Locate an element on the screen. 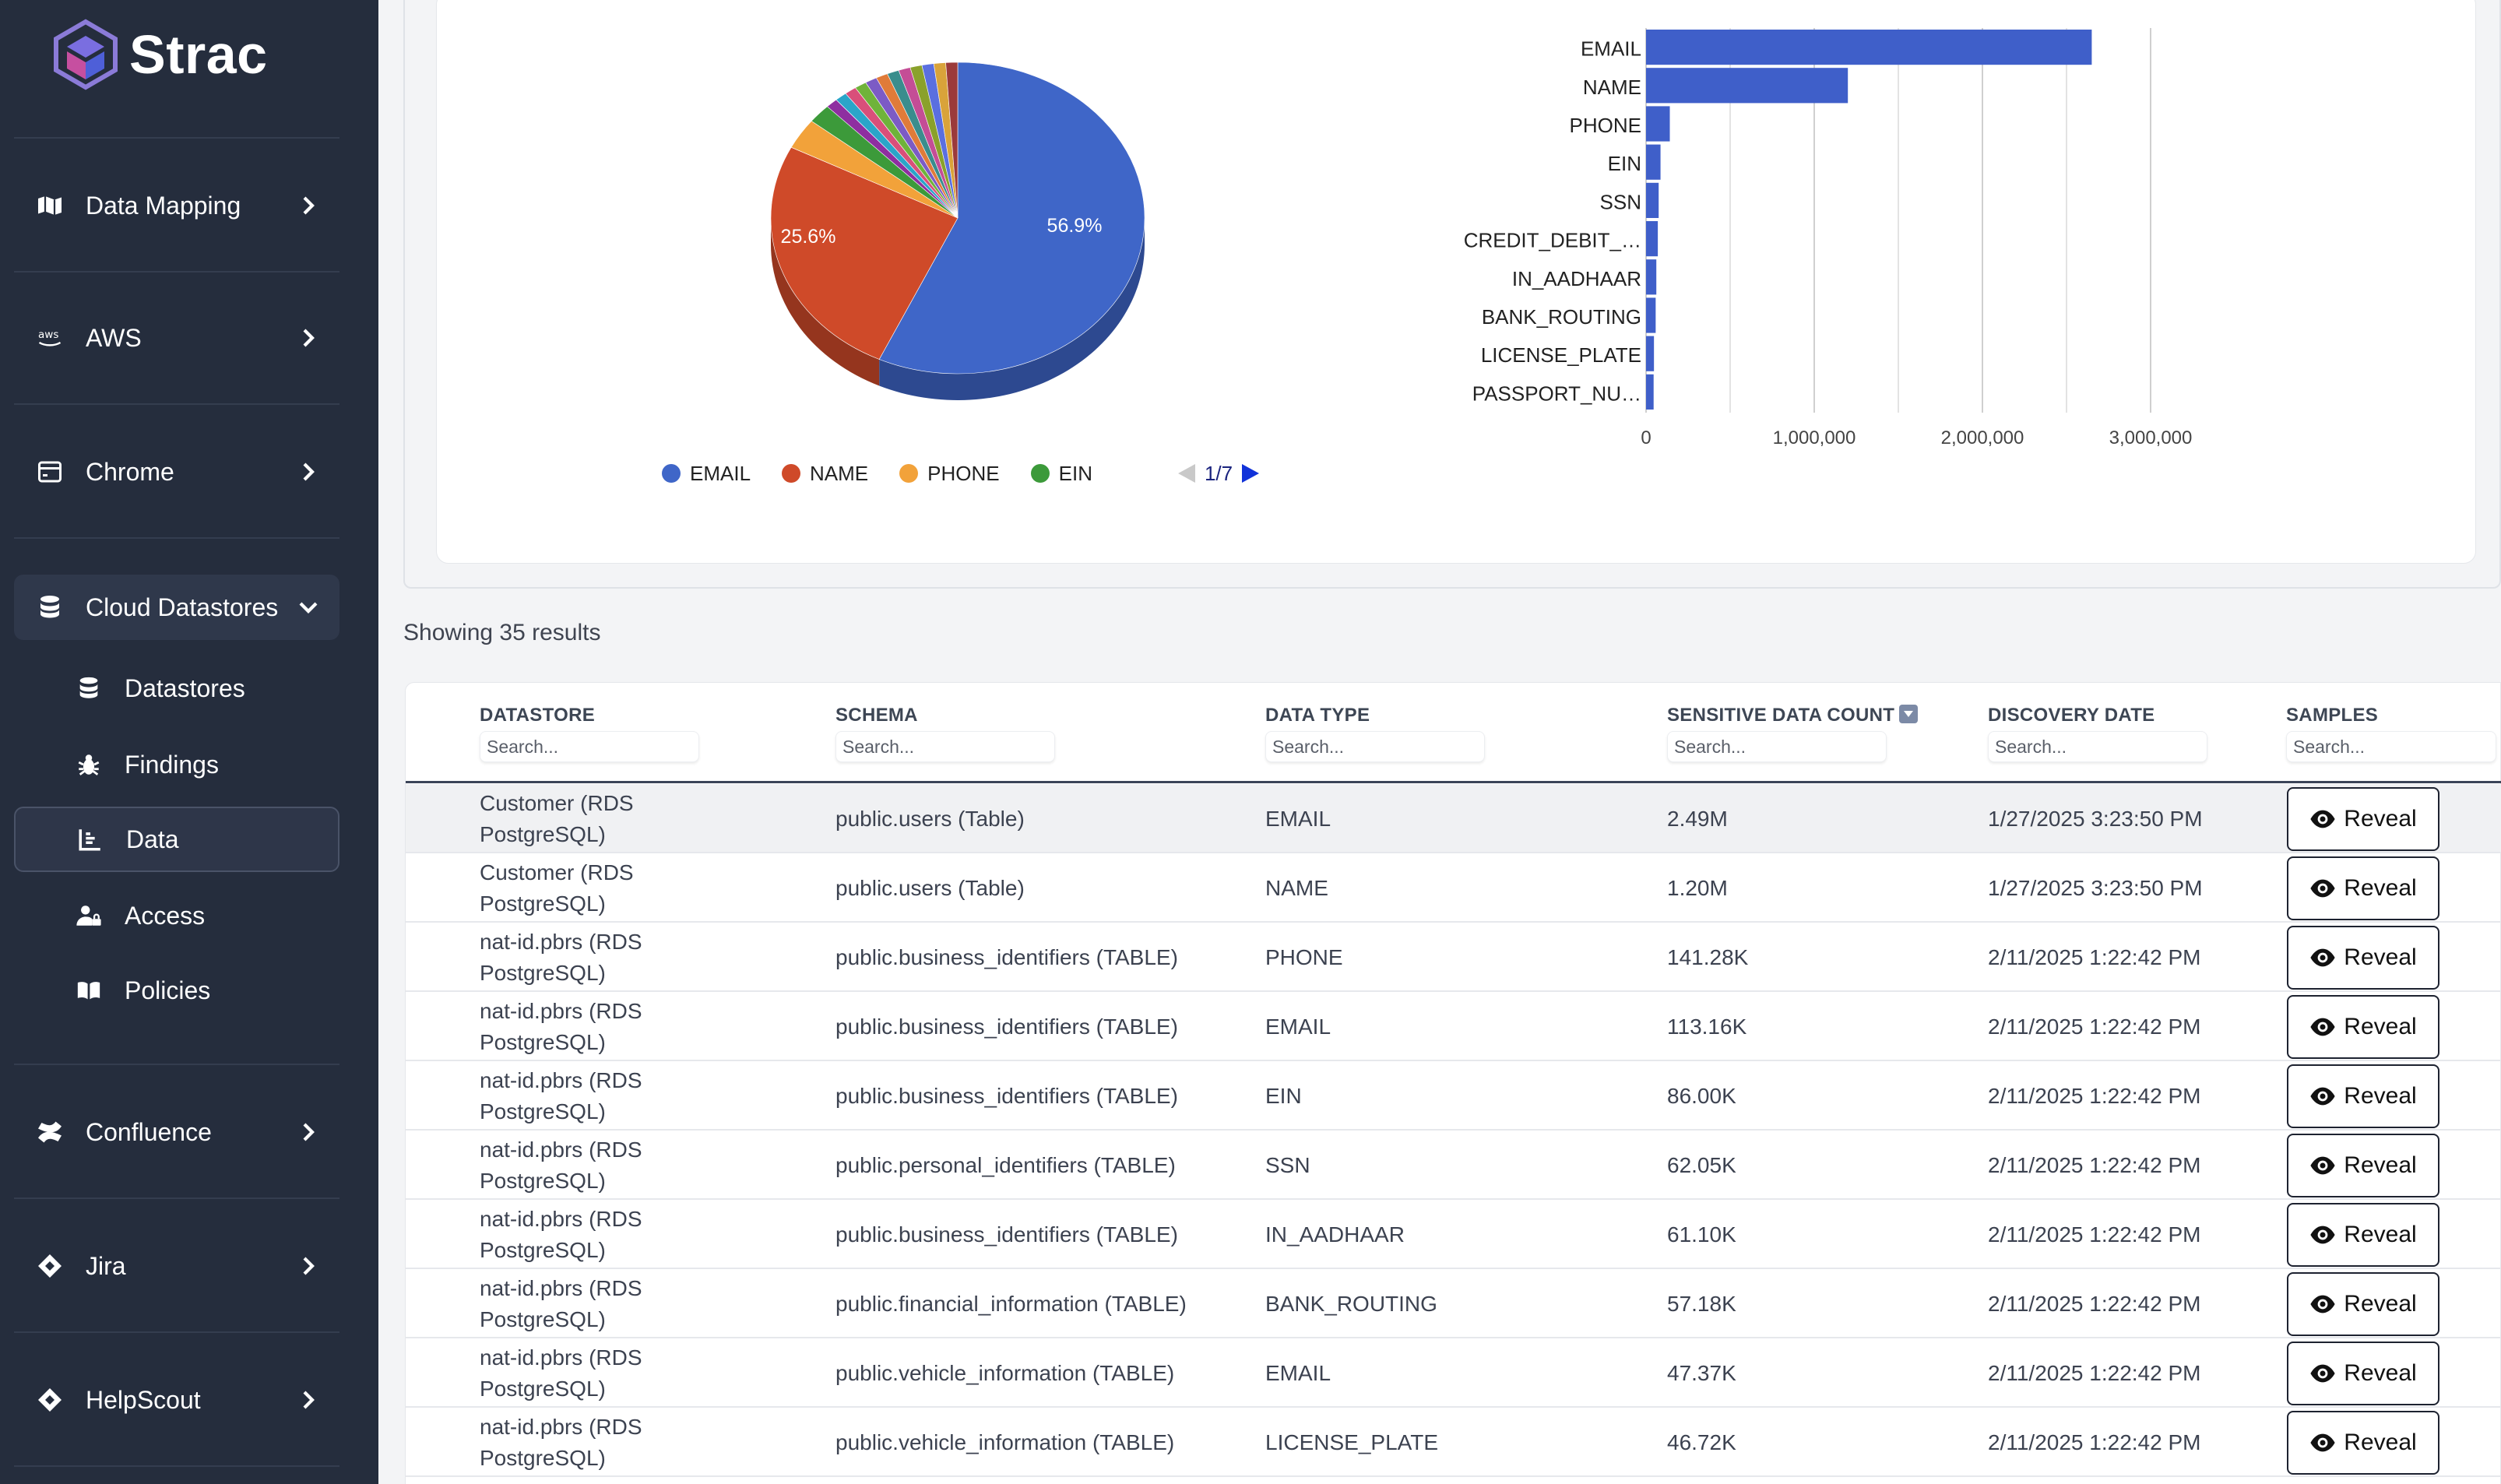  date-text: 1/27/2025 3:23:50 PM is located at coordinates (2095, 888).